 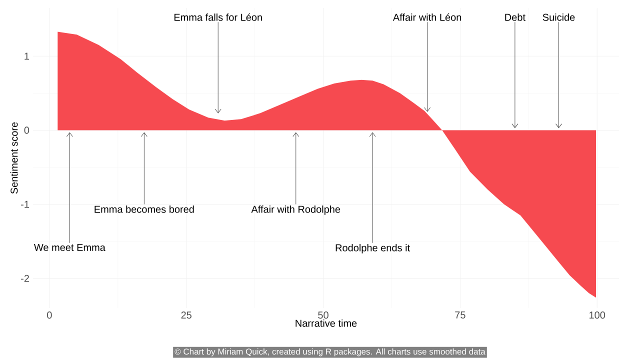 What do you see at coordinates (186, 315) in the screenshot?
I see `x-tick-label: 25` at bounding box center [186, 315].